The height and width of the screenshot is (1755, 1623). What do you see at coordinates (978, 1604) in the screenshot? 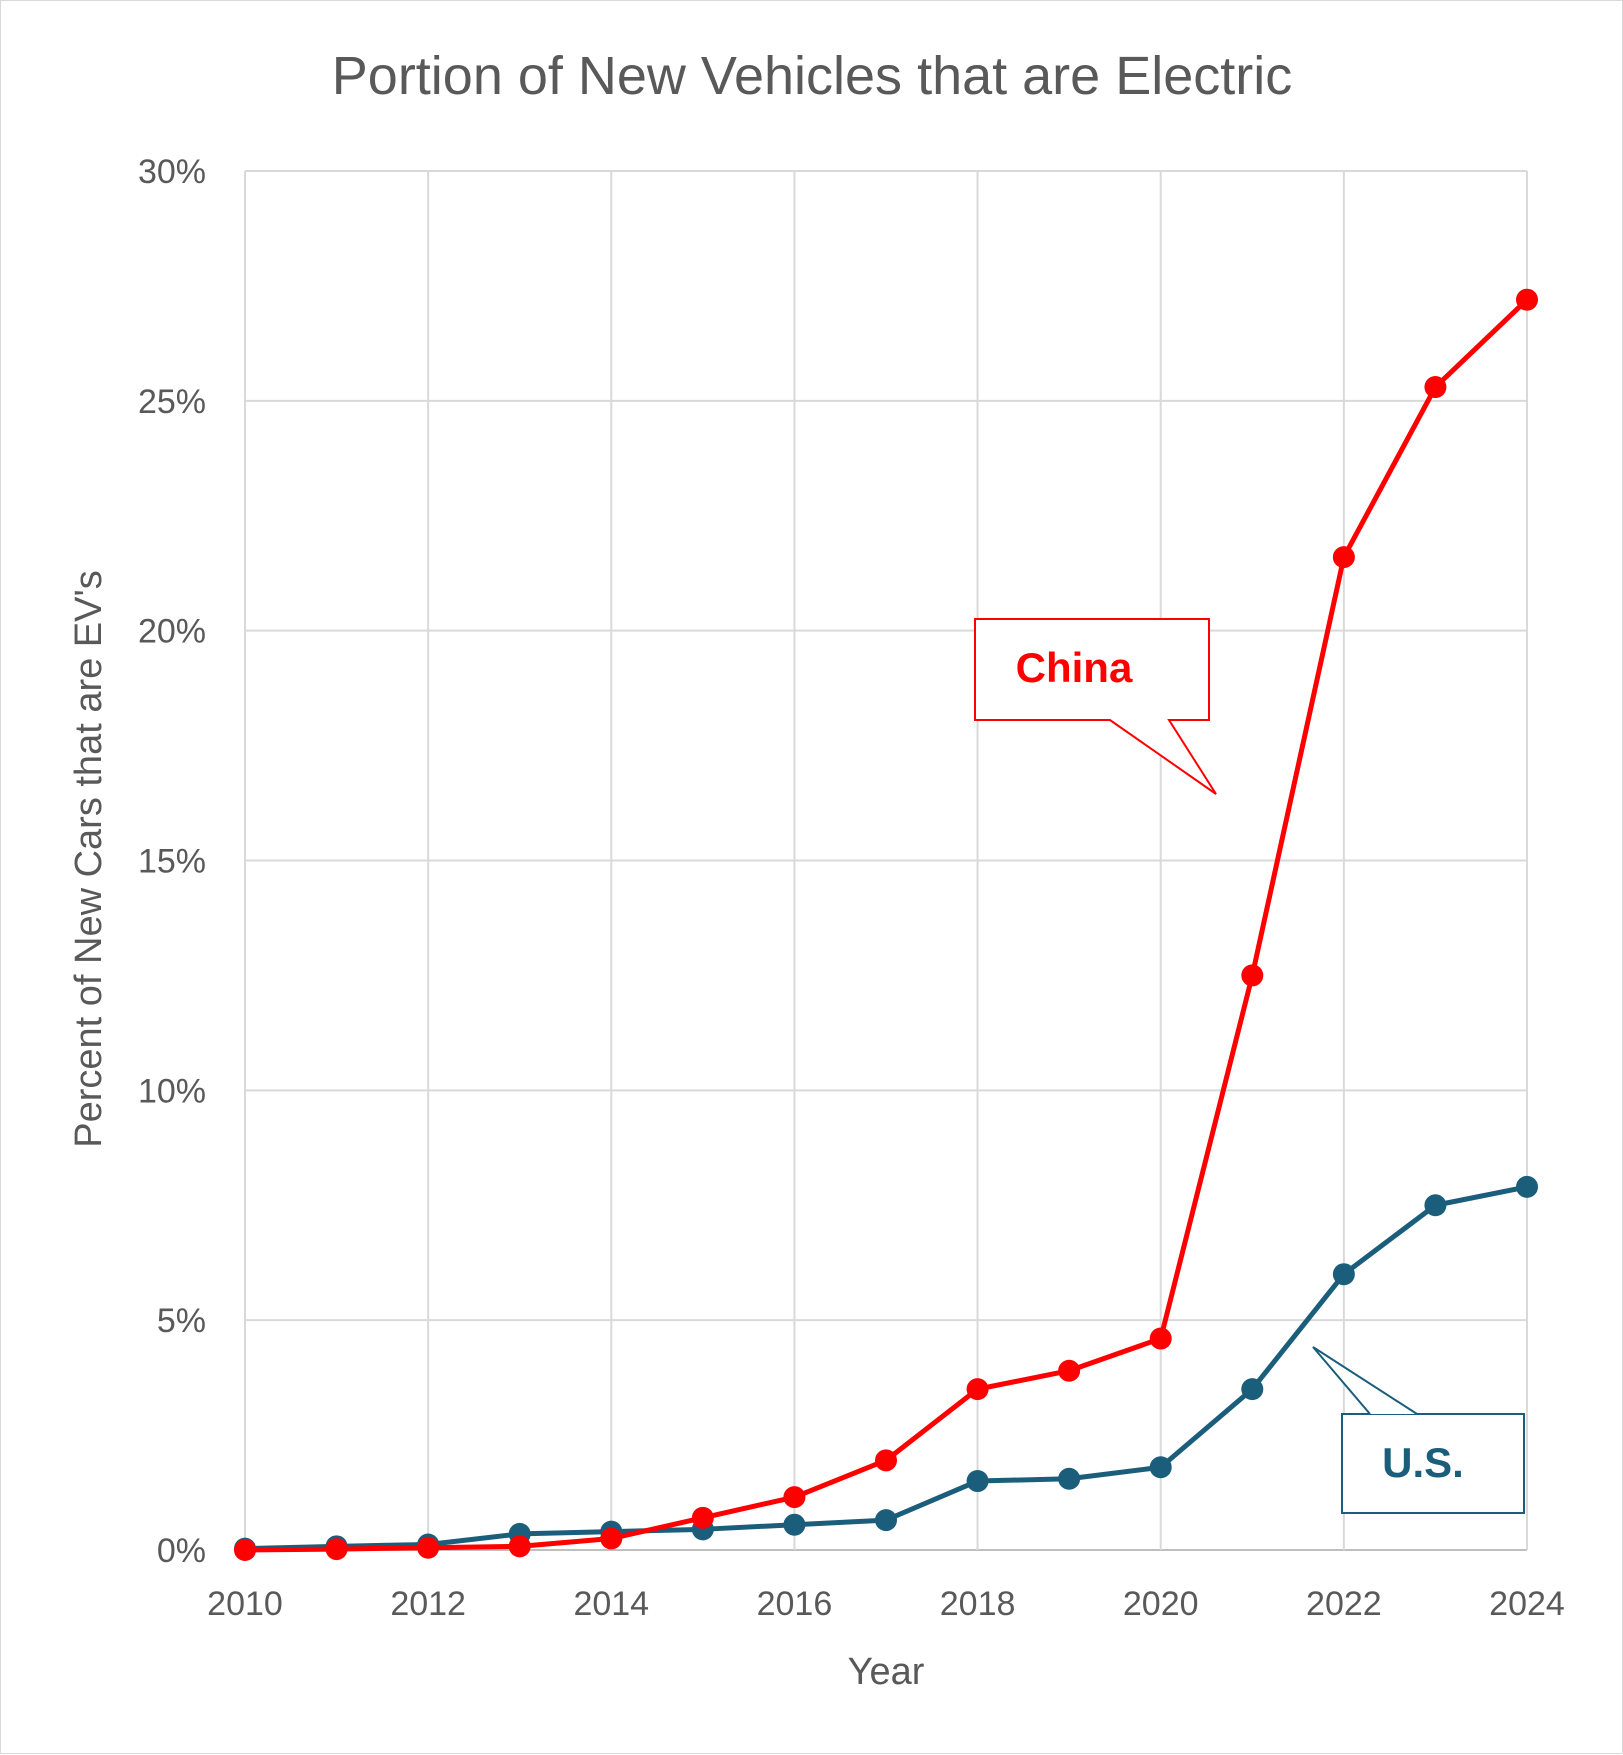
I see `x-tick-label: 2018` at bounding box center [978, 1604].